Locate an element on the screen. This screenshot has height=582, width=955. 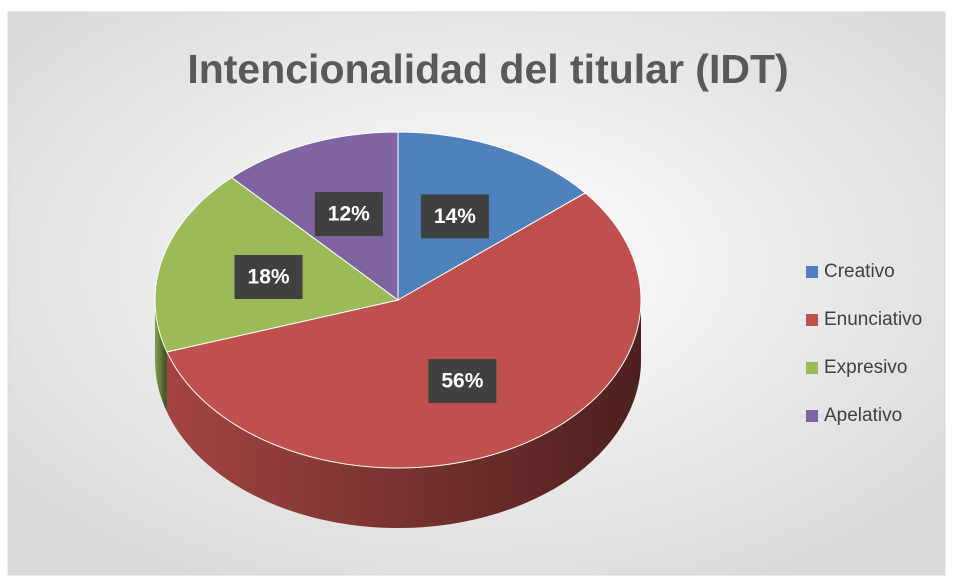
legend-label: Apelativo is located at coordinates (863, 415).